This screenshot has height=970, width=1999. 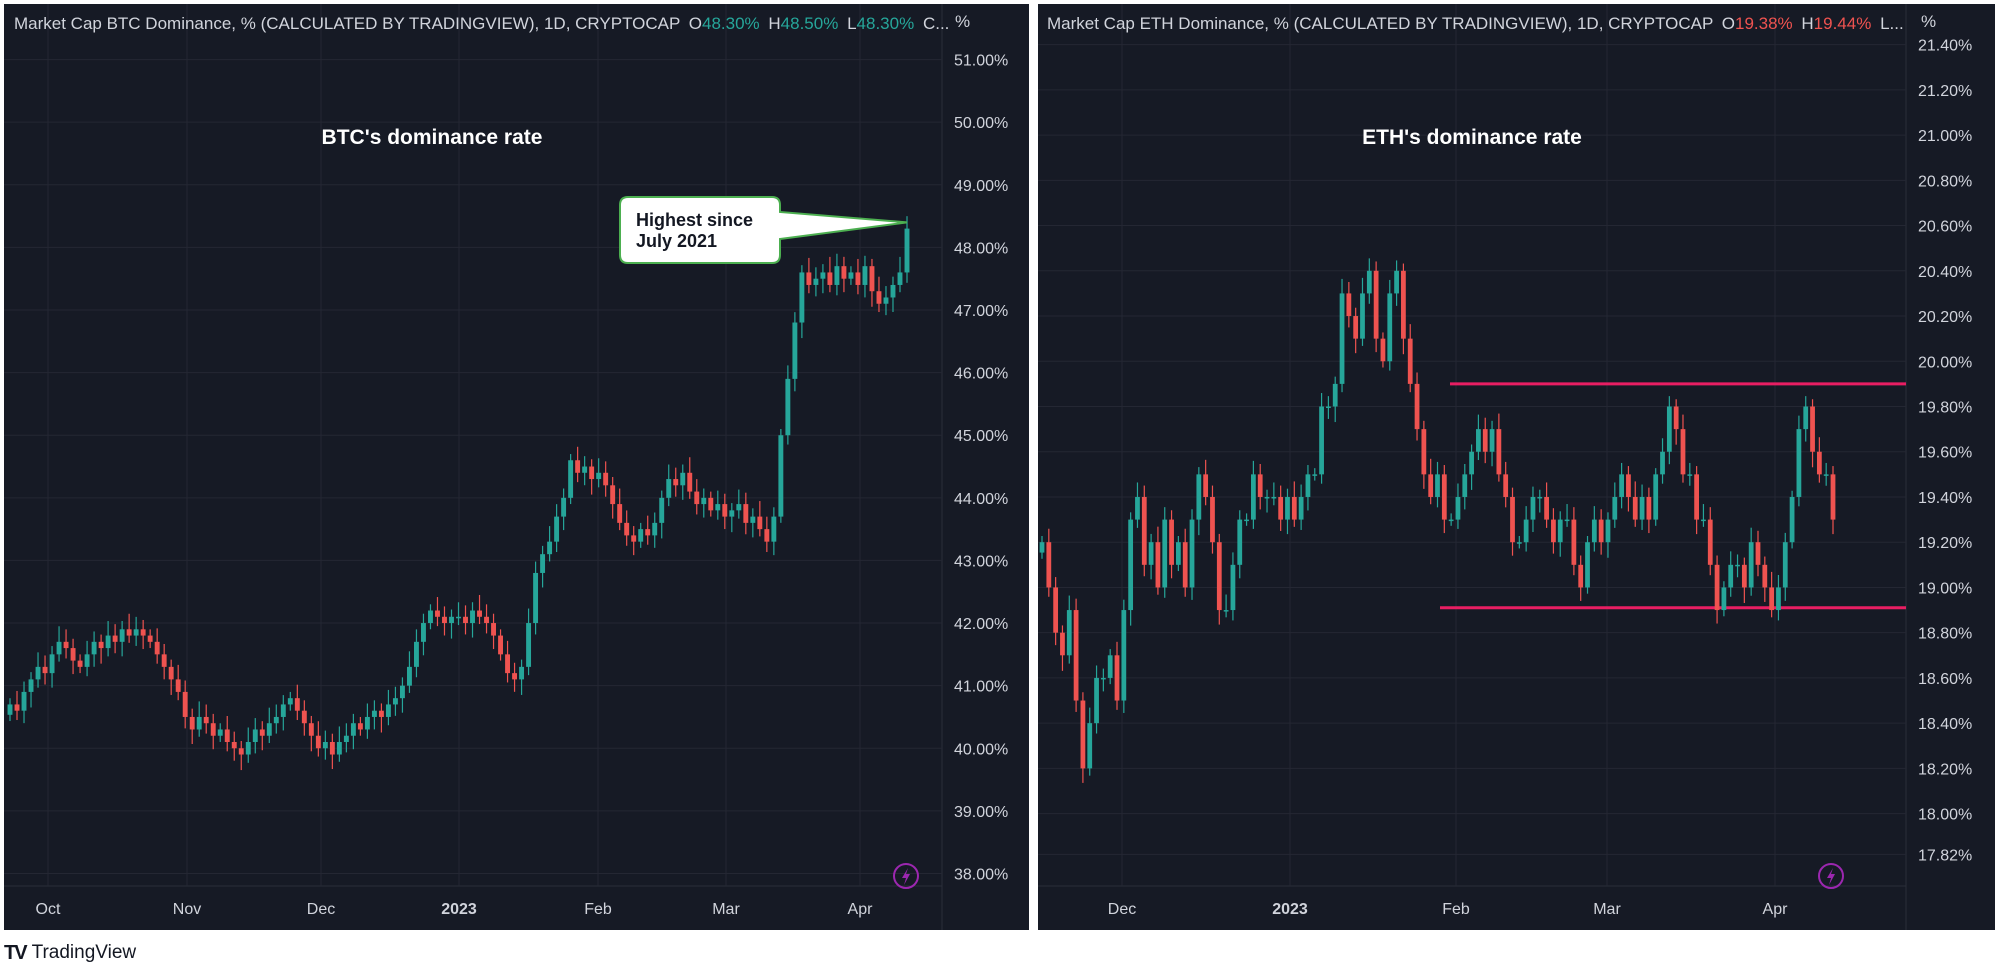 What do you see at coordinates (1472, 137) in the screenshot?
I see `chart-title: ETH's dominance rate` at bounding box center [1472, 137].